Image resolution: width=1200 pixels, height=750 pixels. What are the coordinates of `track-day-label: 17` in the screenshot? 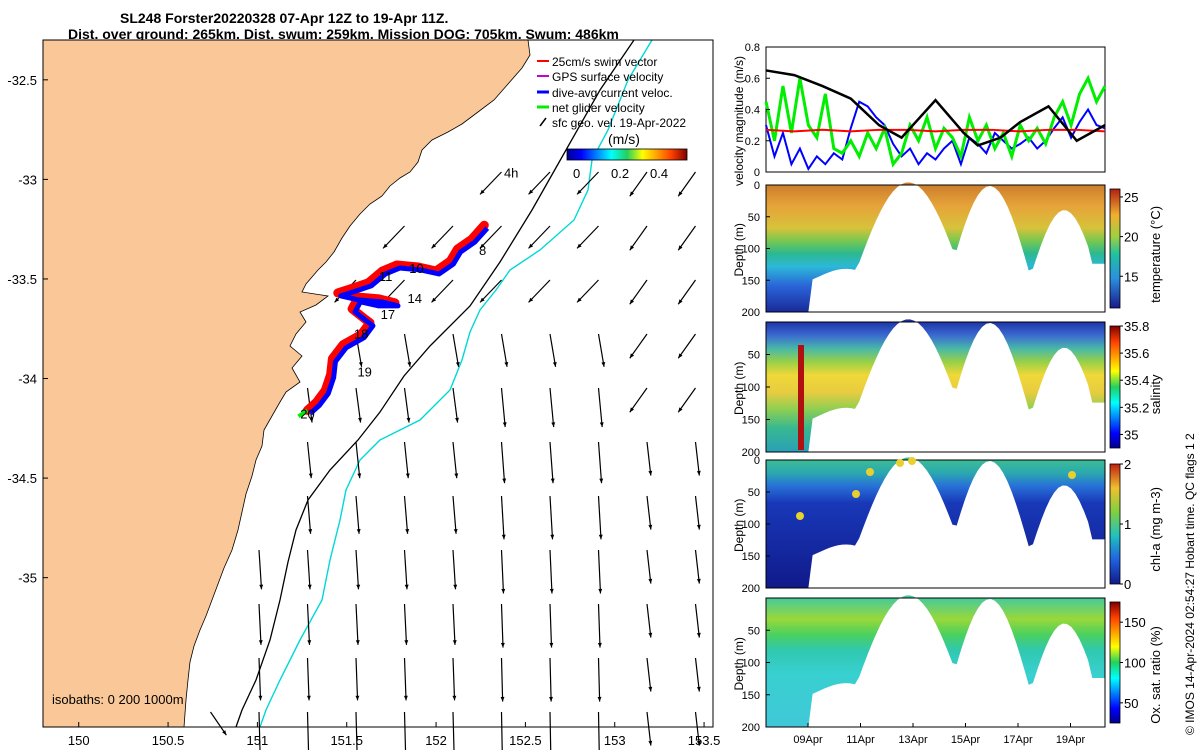 It's located at (388, 314).